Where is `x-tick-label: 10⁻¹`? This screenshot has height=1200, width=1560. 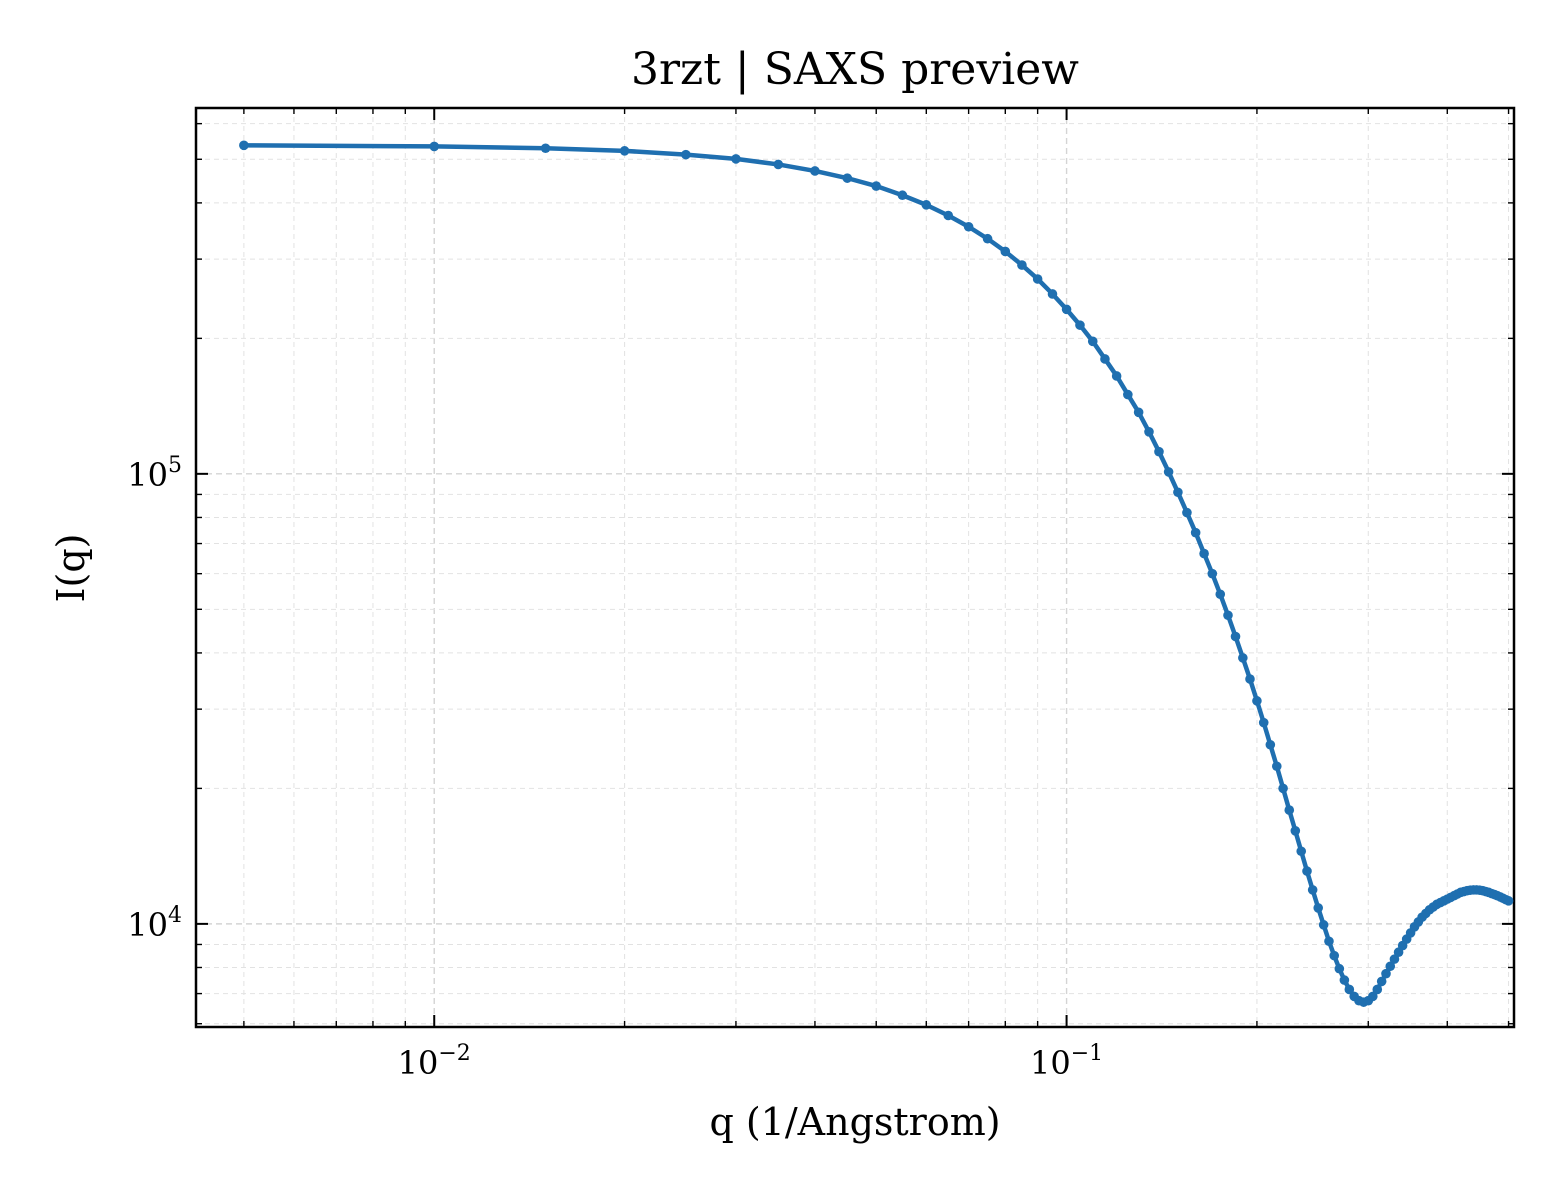 x-tick-label: 10⁻¹ is located at coordinates (1066, 1061).